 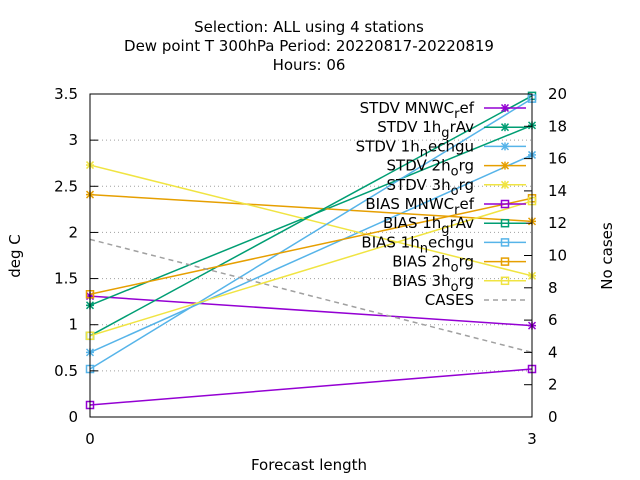 I want to click on x-axis-label: Forecast length, so click(x=309, y=465).